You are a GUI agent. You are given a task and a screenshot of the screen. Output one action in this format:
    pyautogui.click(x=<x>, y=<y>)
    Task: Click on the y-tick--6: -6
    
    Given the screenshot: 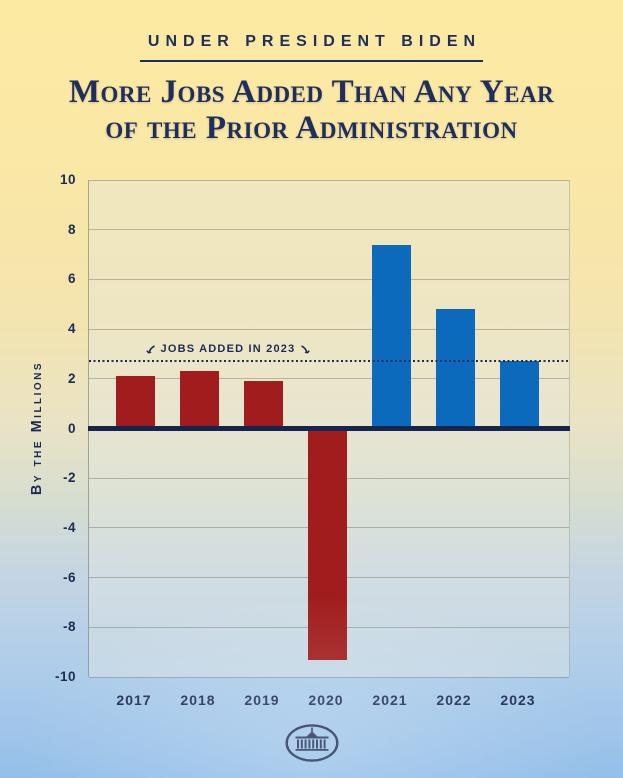 What is the action you would take?
    pyautogui.click(x=69, y=577)
    